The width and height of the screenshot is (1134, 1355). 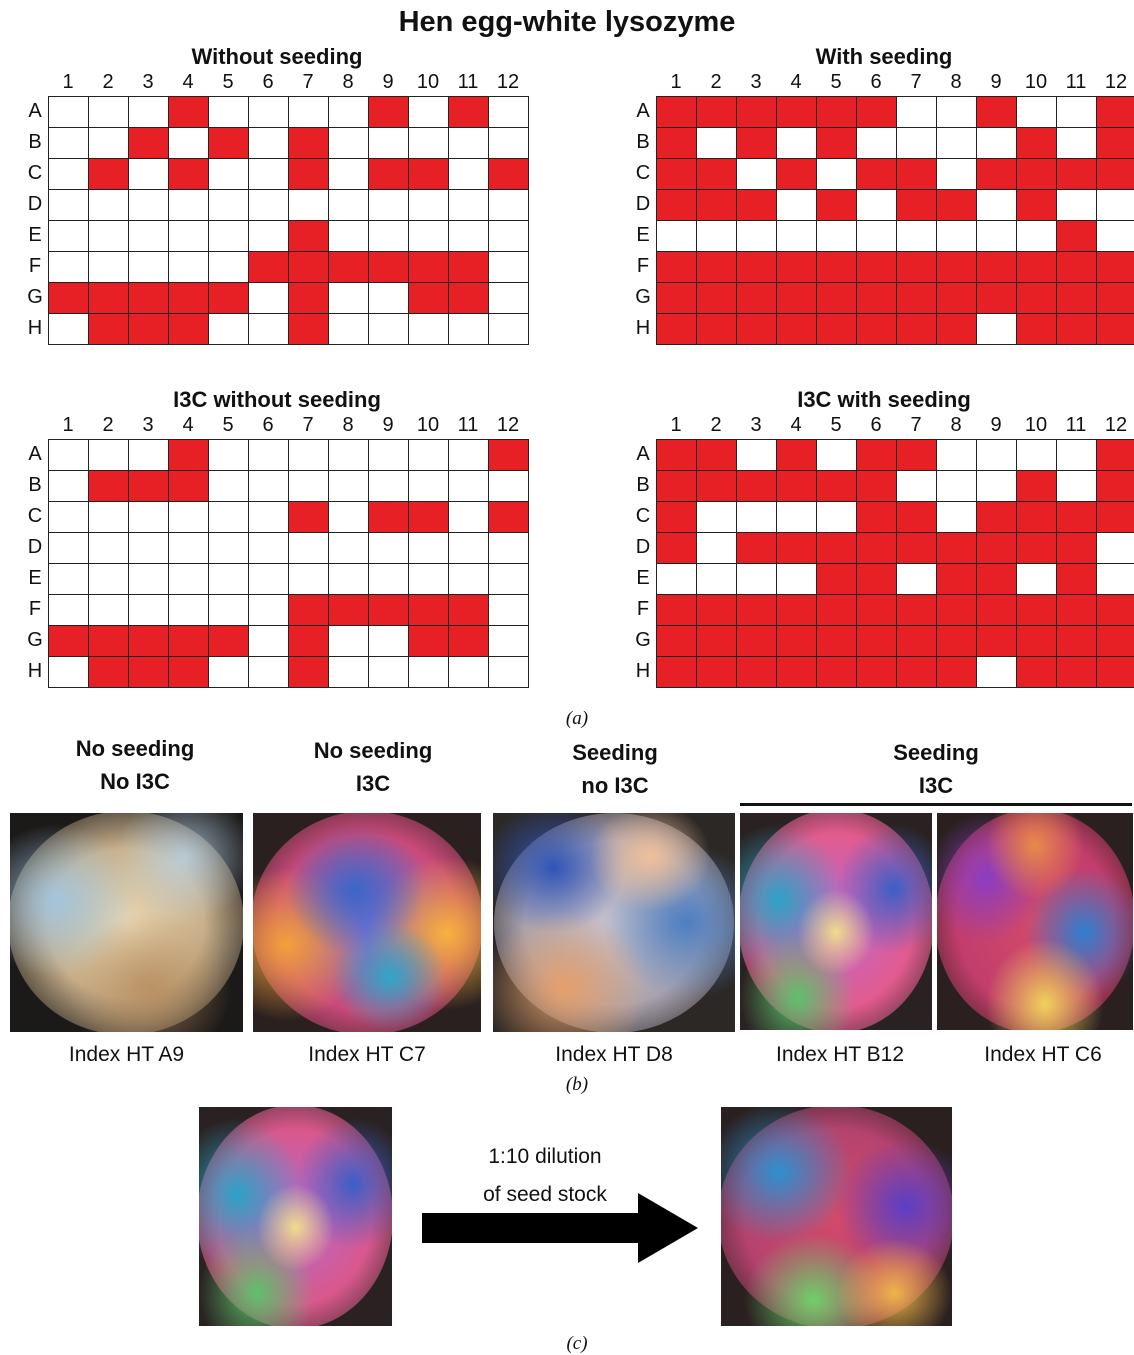 I want to click on well-E1, so click(x=69, y=236).